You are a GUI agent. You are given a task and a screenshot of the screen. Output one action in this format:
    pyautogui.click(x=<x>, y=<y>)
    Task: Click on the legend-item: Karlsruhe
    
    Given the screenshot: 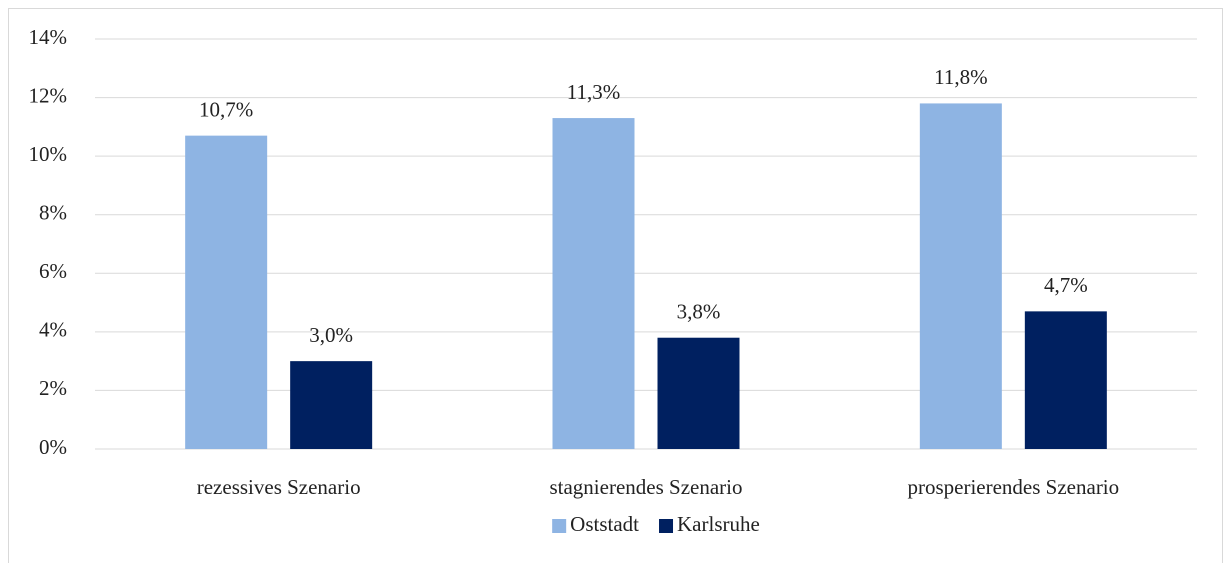 What is the action you would take?
    pyautogui.click(x=709, y=524)
    